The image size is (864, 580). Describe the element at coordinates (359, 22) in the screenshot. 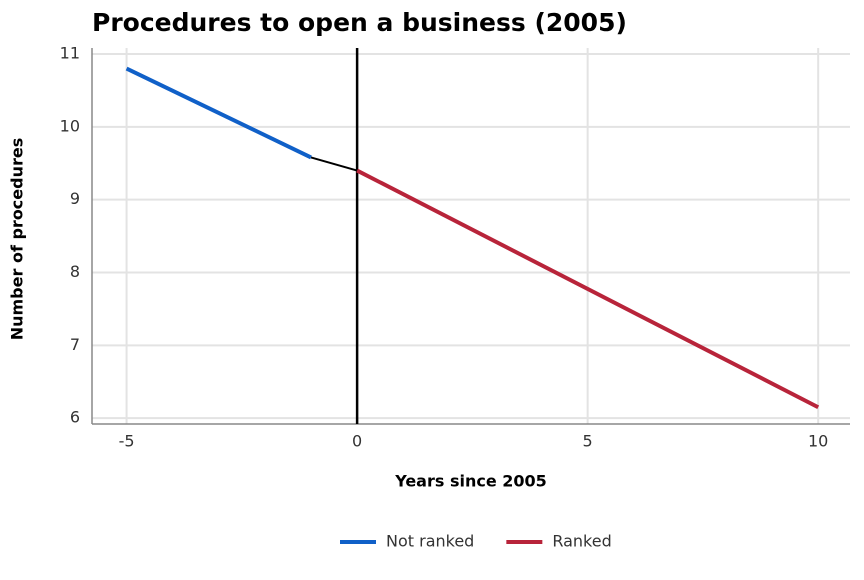

I see `chart-title: Procedures to open a business (2005)` at that location.